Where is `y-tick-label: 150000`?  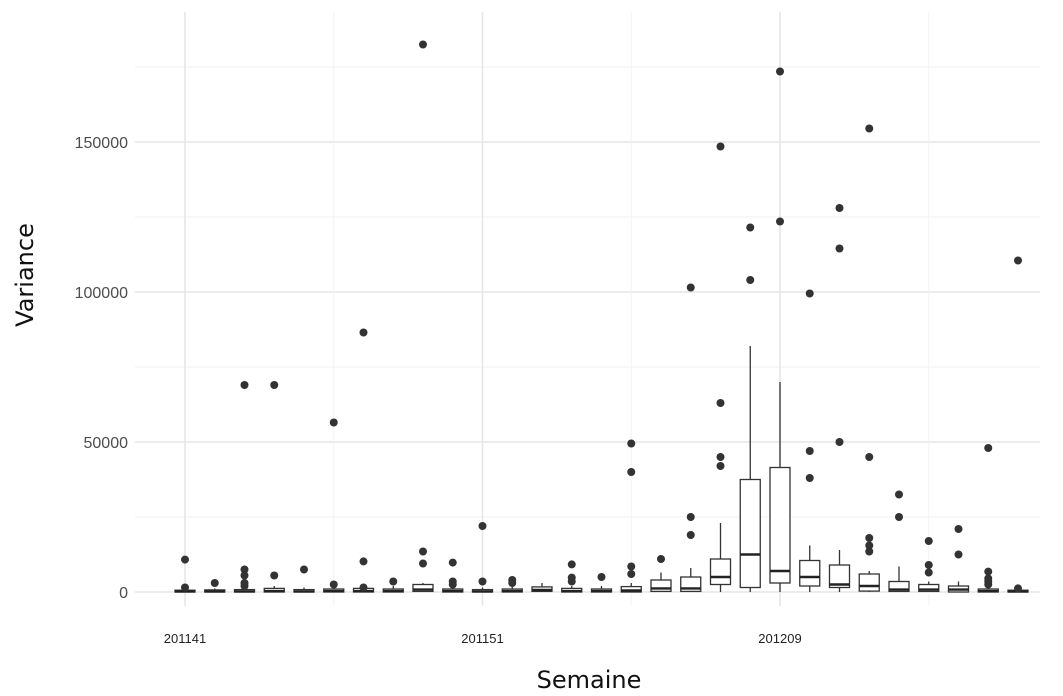
y-tick-label: 150000 is located at coordinates (101, 143).